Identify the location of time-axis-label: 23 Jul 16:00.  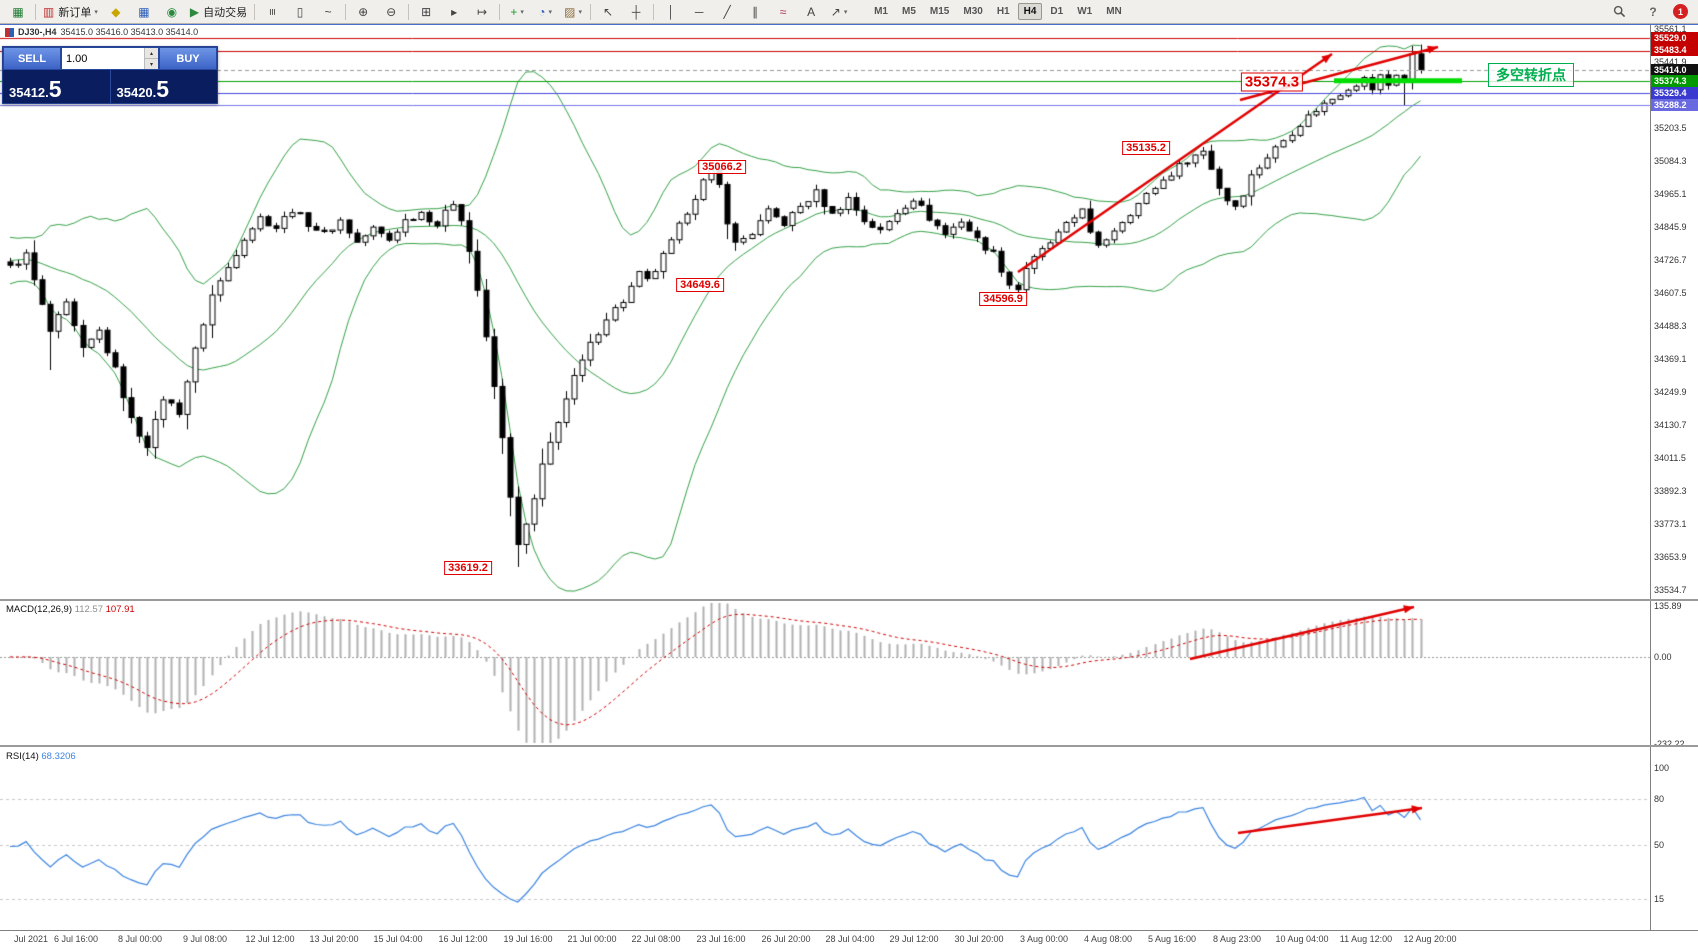
(721, 939).